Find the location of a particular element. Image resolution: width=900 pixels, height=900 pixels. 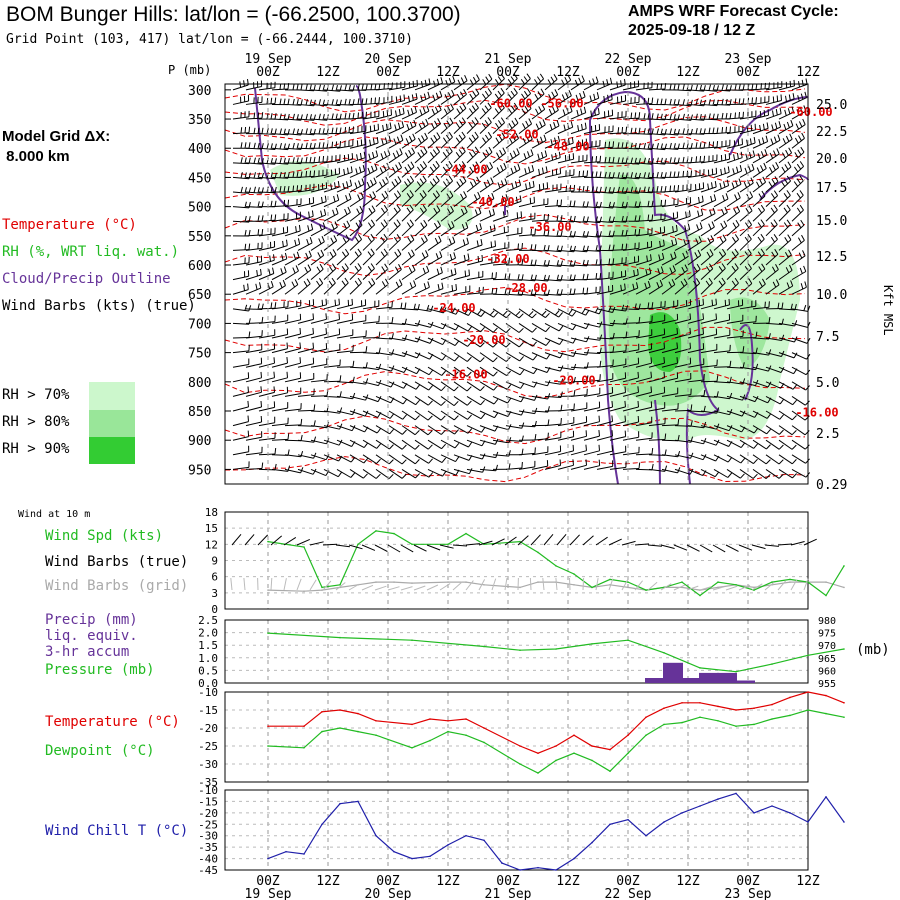

height-tick: 15.0 is located at coordinates (831, 221).